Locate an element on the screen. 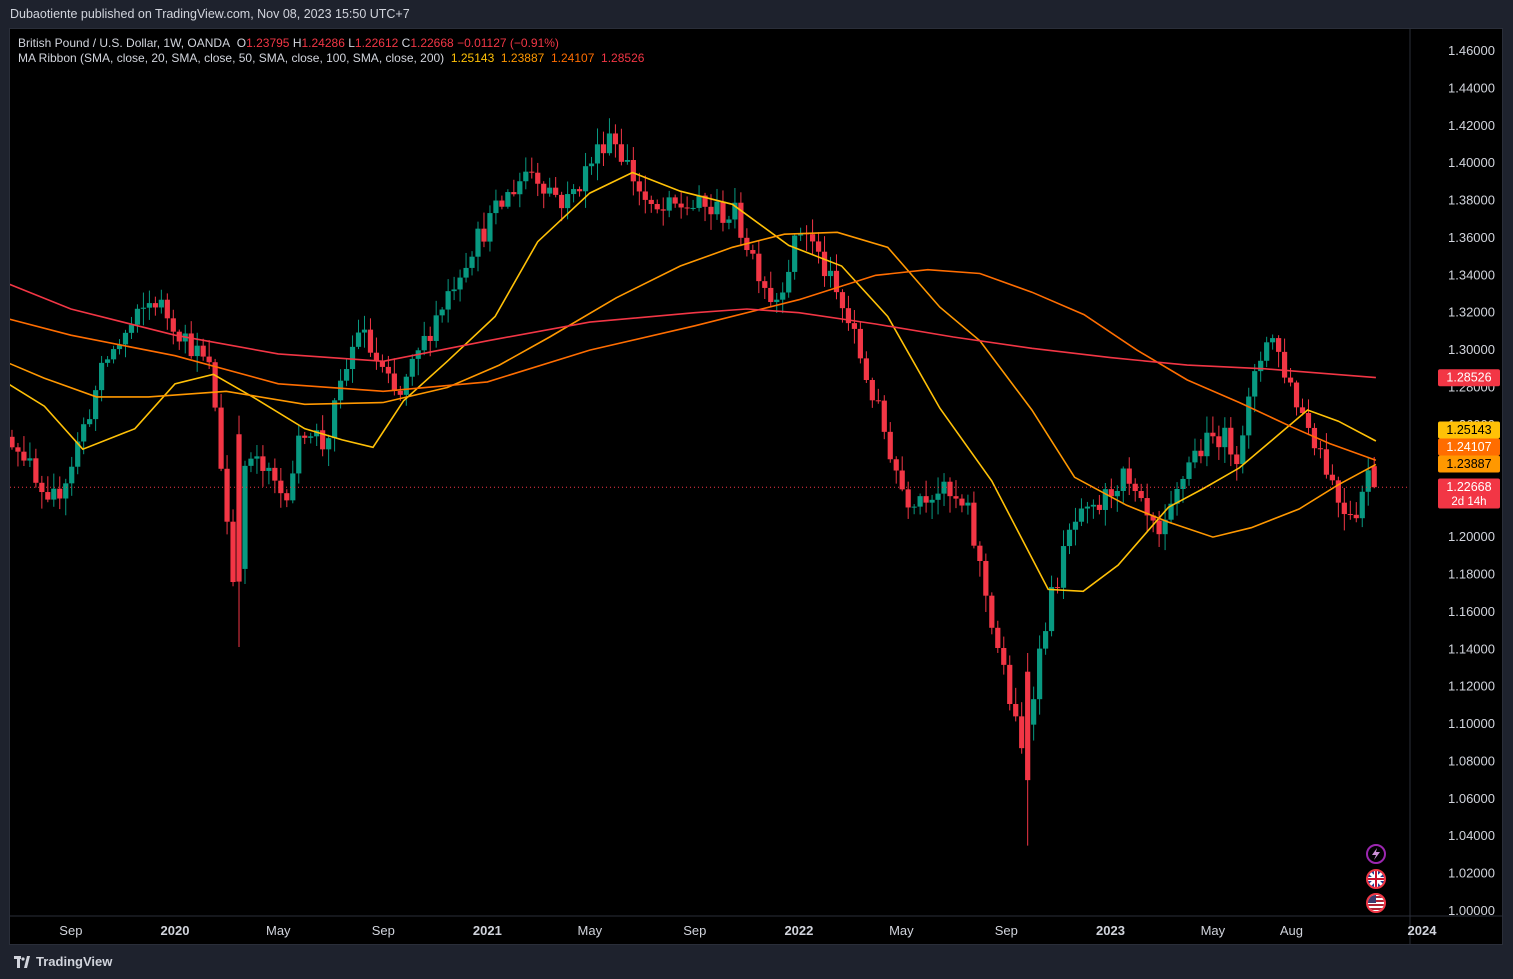  us-flag-icon is located at coordinates (1376, 903).